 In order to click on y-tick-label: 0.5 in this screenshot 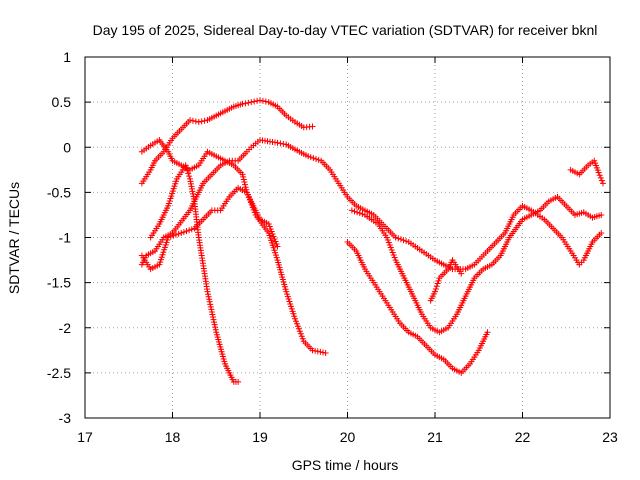, I will do `click(62, 102)`.